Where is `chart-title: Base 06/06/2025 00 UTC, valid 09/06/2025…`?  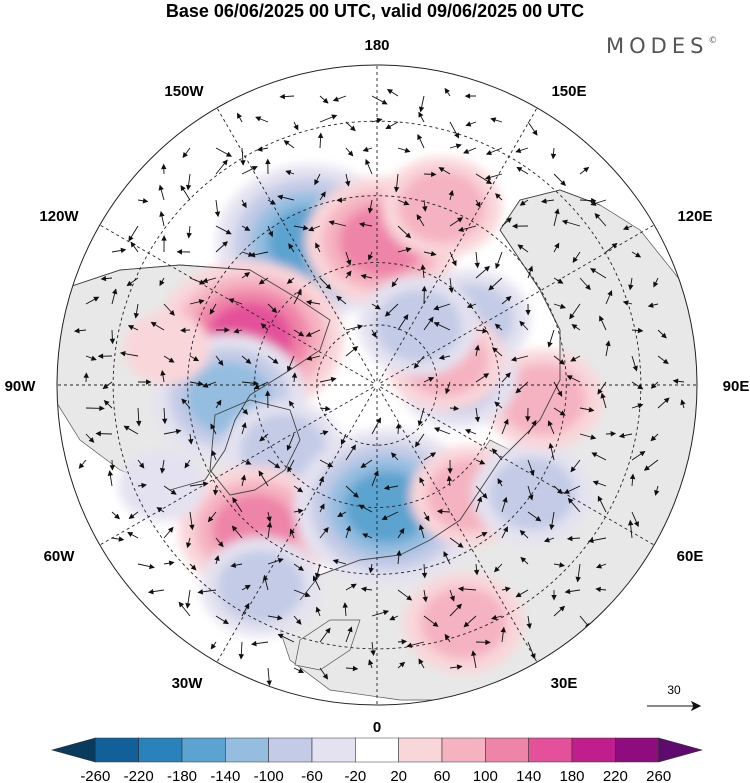 chart-title: Base 06/06/2025 00 UTC, valid 09/06/2025… is located at coordinates (375, 11).